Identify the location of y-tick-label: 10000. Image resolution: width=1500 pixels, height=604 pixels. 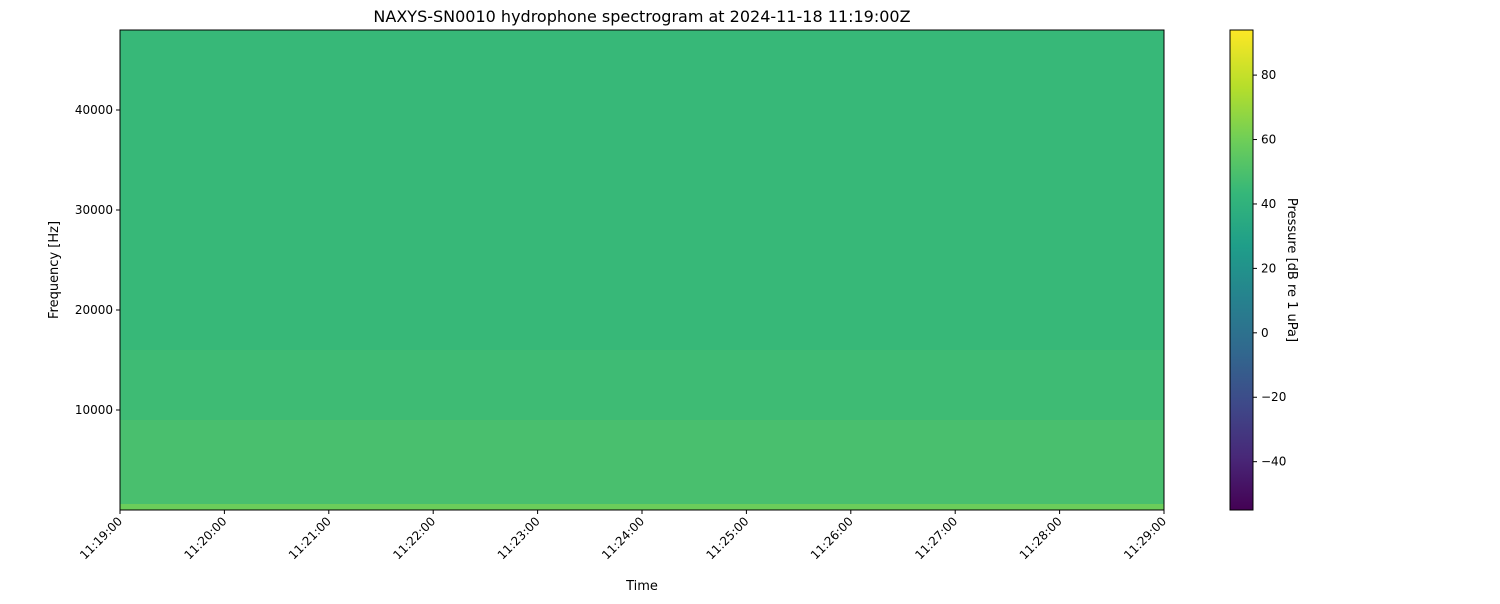
(94, 410).